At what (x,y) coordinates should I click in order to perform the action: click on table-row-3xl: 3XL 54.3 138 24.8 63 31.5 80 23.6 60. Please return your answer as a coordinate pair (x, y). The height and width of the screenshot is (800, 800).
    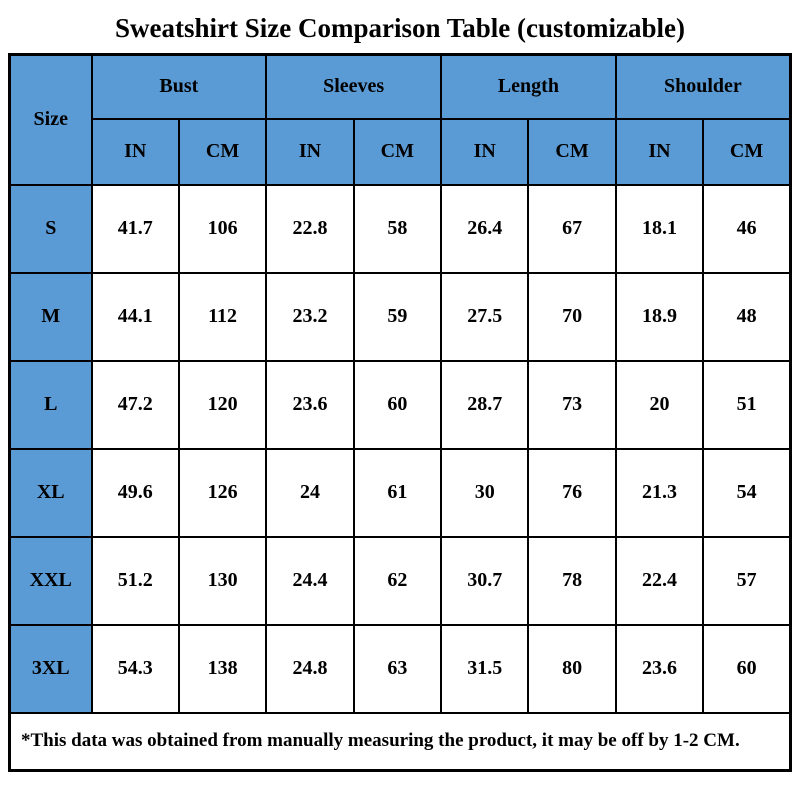
    Looking at the image, I should click on (400, 668).